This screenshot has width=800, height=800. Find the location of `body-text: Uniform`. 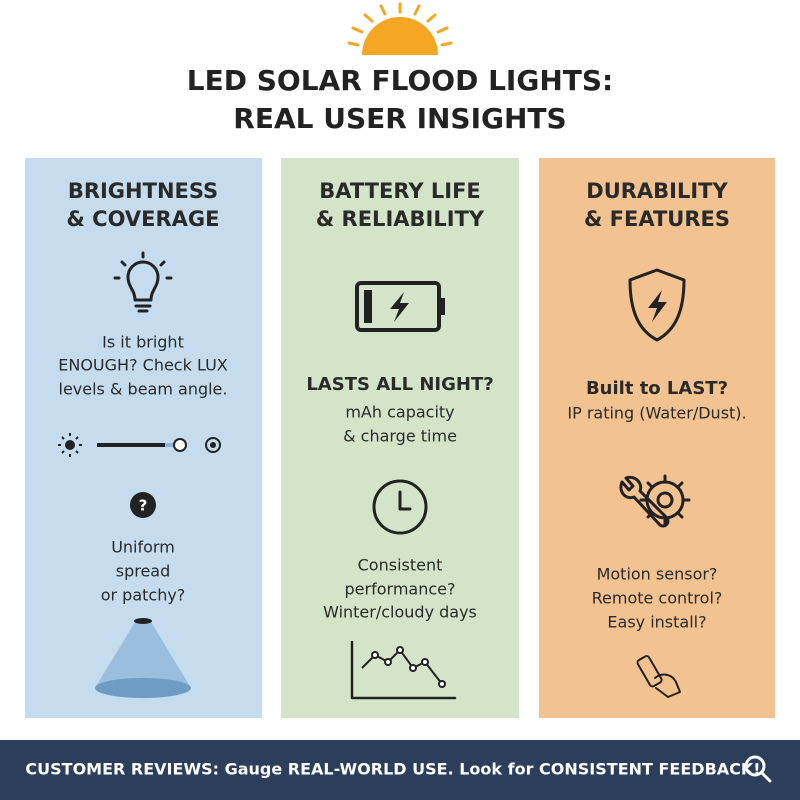

body-text: Uniform is located at coordinates (143, 547).